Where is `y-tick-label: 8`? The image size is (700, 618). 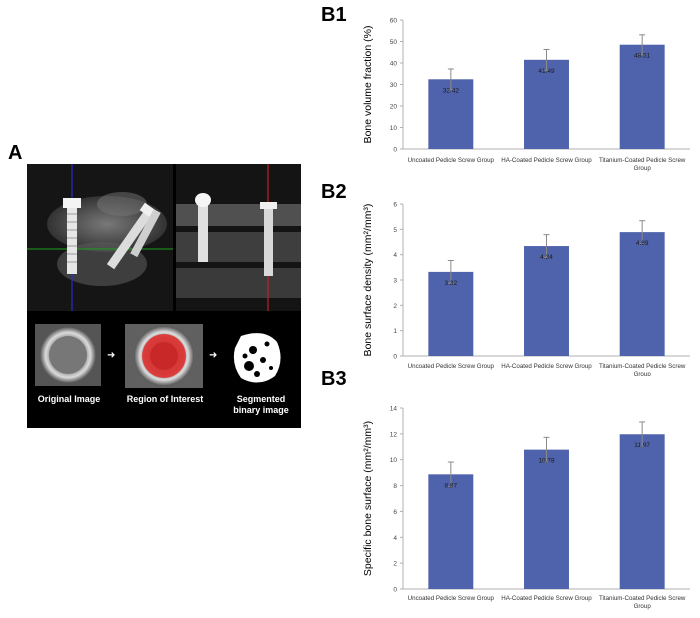 y-tick-label: 8 is located at coordinates (395, 486).